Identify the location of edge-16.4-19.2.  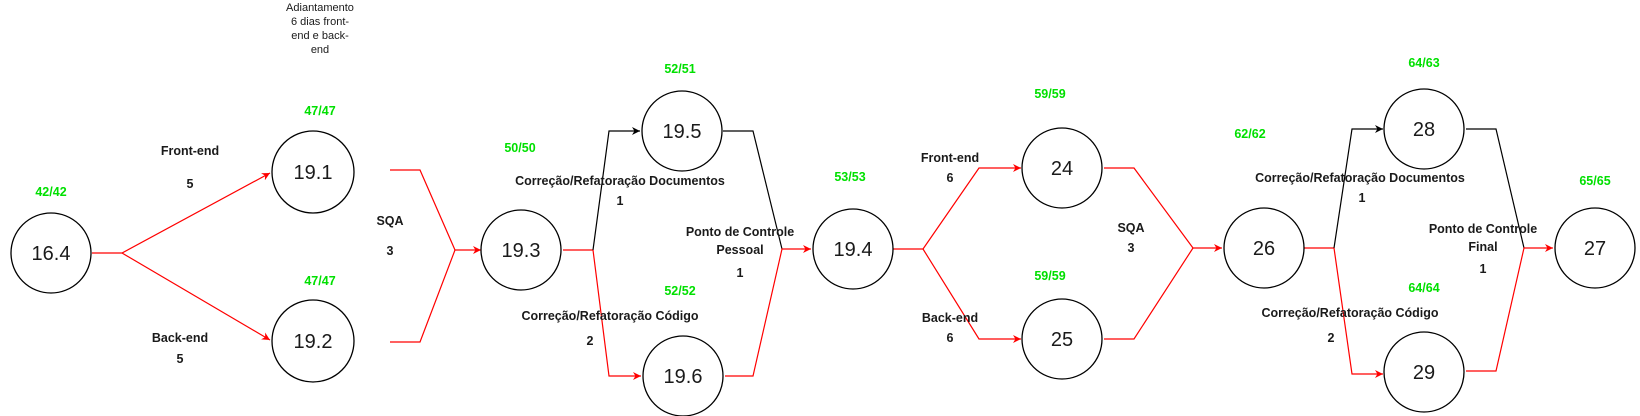
(196, 296).